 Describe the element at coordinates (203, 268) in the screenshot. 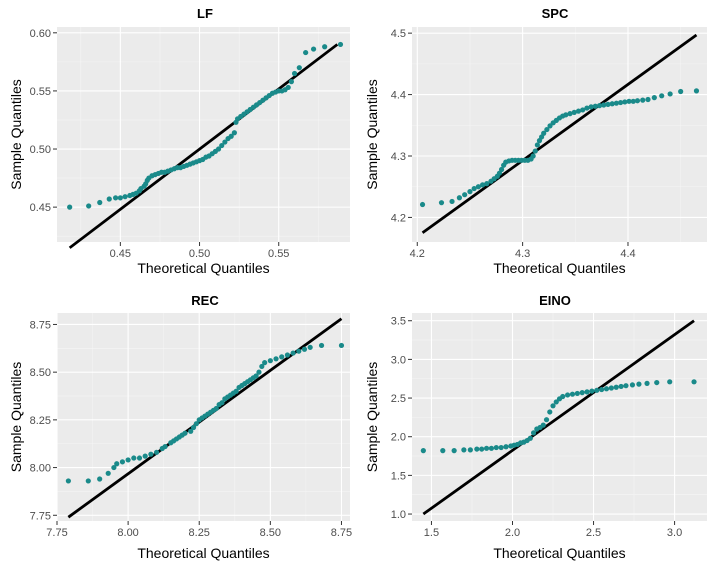

I see `x-axis-label-lf: Theoretical Quantiles` at that location.